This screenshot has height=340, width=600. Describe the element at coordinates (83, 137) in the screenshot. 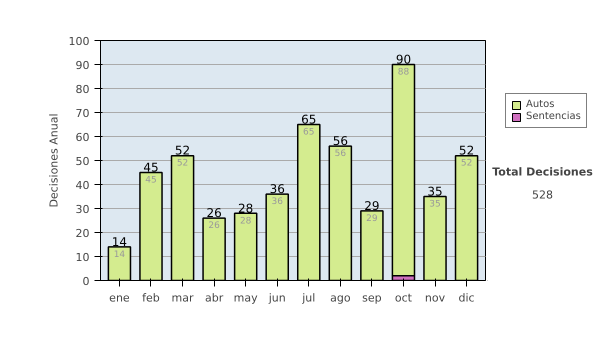

I see `y-tick-label: 60` at that location.